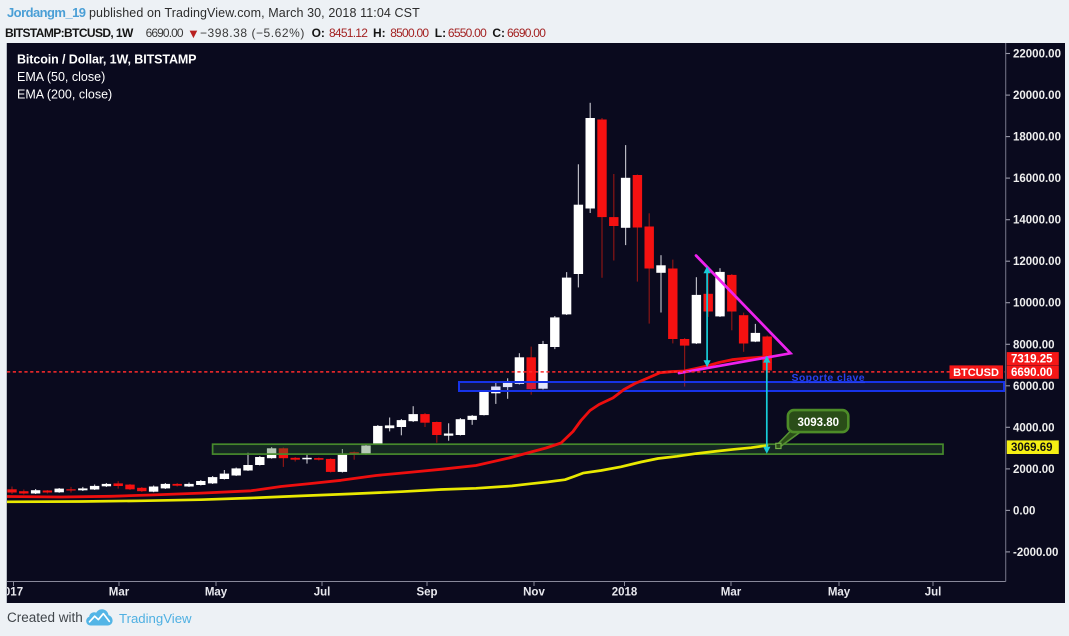 The width and height of the screenshot is (1069, 636). What do you see at coordinates (1032, 373) in the screenshot?
I see `svg-text: 6690.00` at bounding box center [1032, 373].